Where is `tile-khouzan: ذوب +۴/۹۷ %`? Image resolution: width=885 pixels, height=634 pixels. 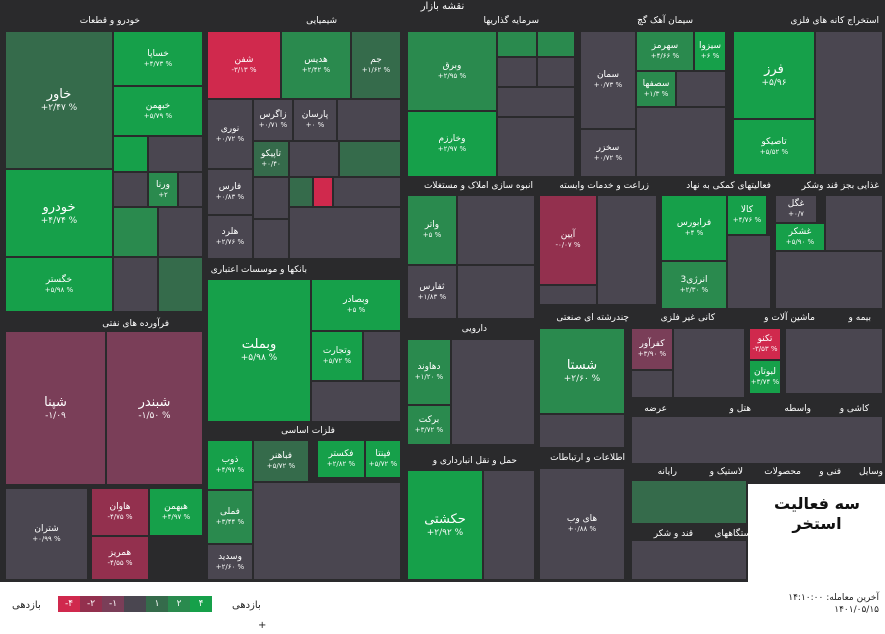 tile-khouzan: ذوب +۴/۹۷ % is located at coordinates (230, 465).